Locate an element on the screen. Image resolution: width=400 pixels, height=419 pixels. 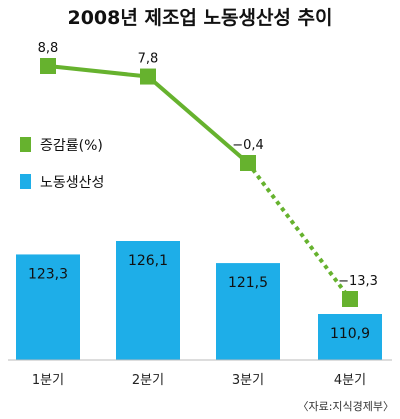
category-label-4: 4분기 is located at coordinates (350, 380).